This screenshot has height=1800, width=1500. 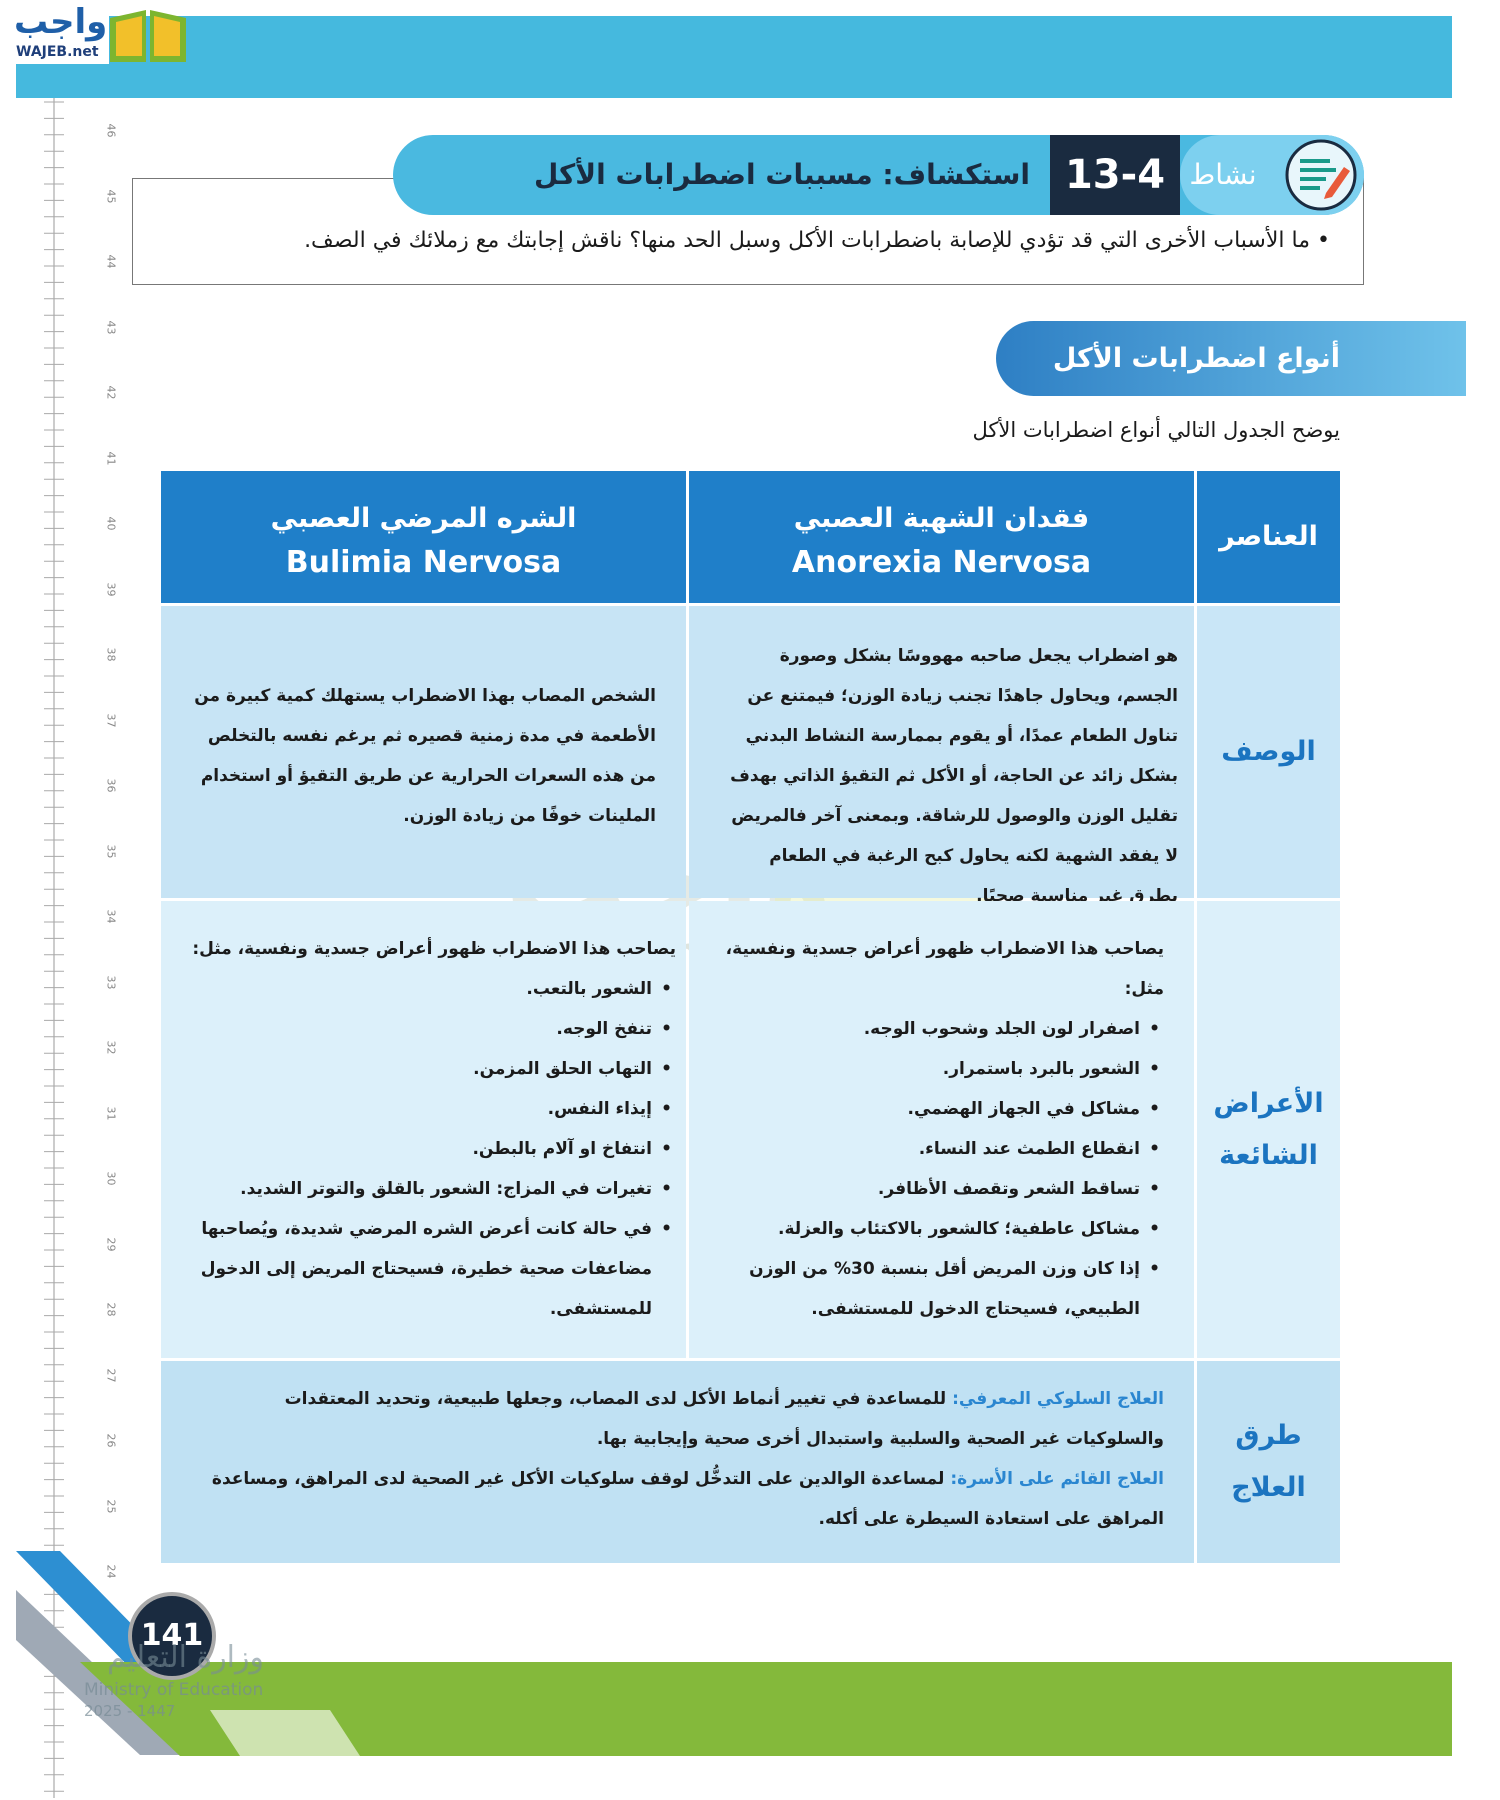 What do you see at coordinates (431, 989) in the screenshot?
I see `symptom-item: الشعور بالتعب.` at bounding box center [431, 989].